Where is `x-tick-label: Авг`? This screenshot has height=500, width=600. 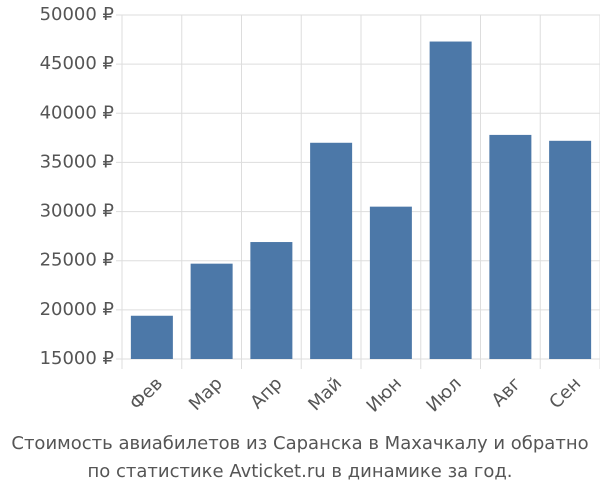
x-tick-label: Авг is located at coordinates (507, 392).